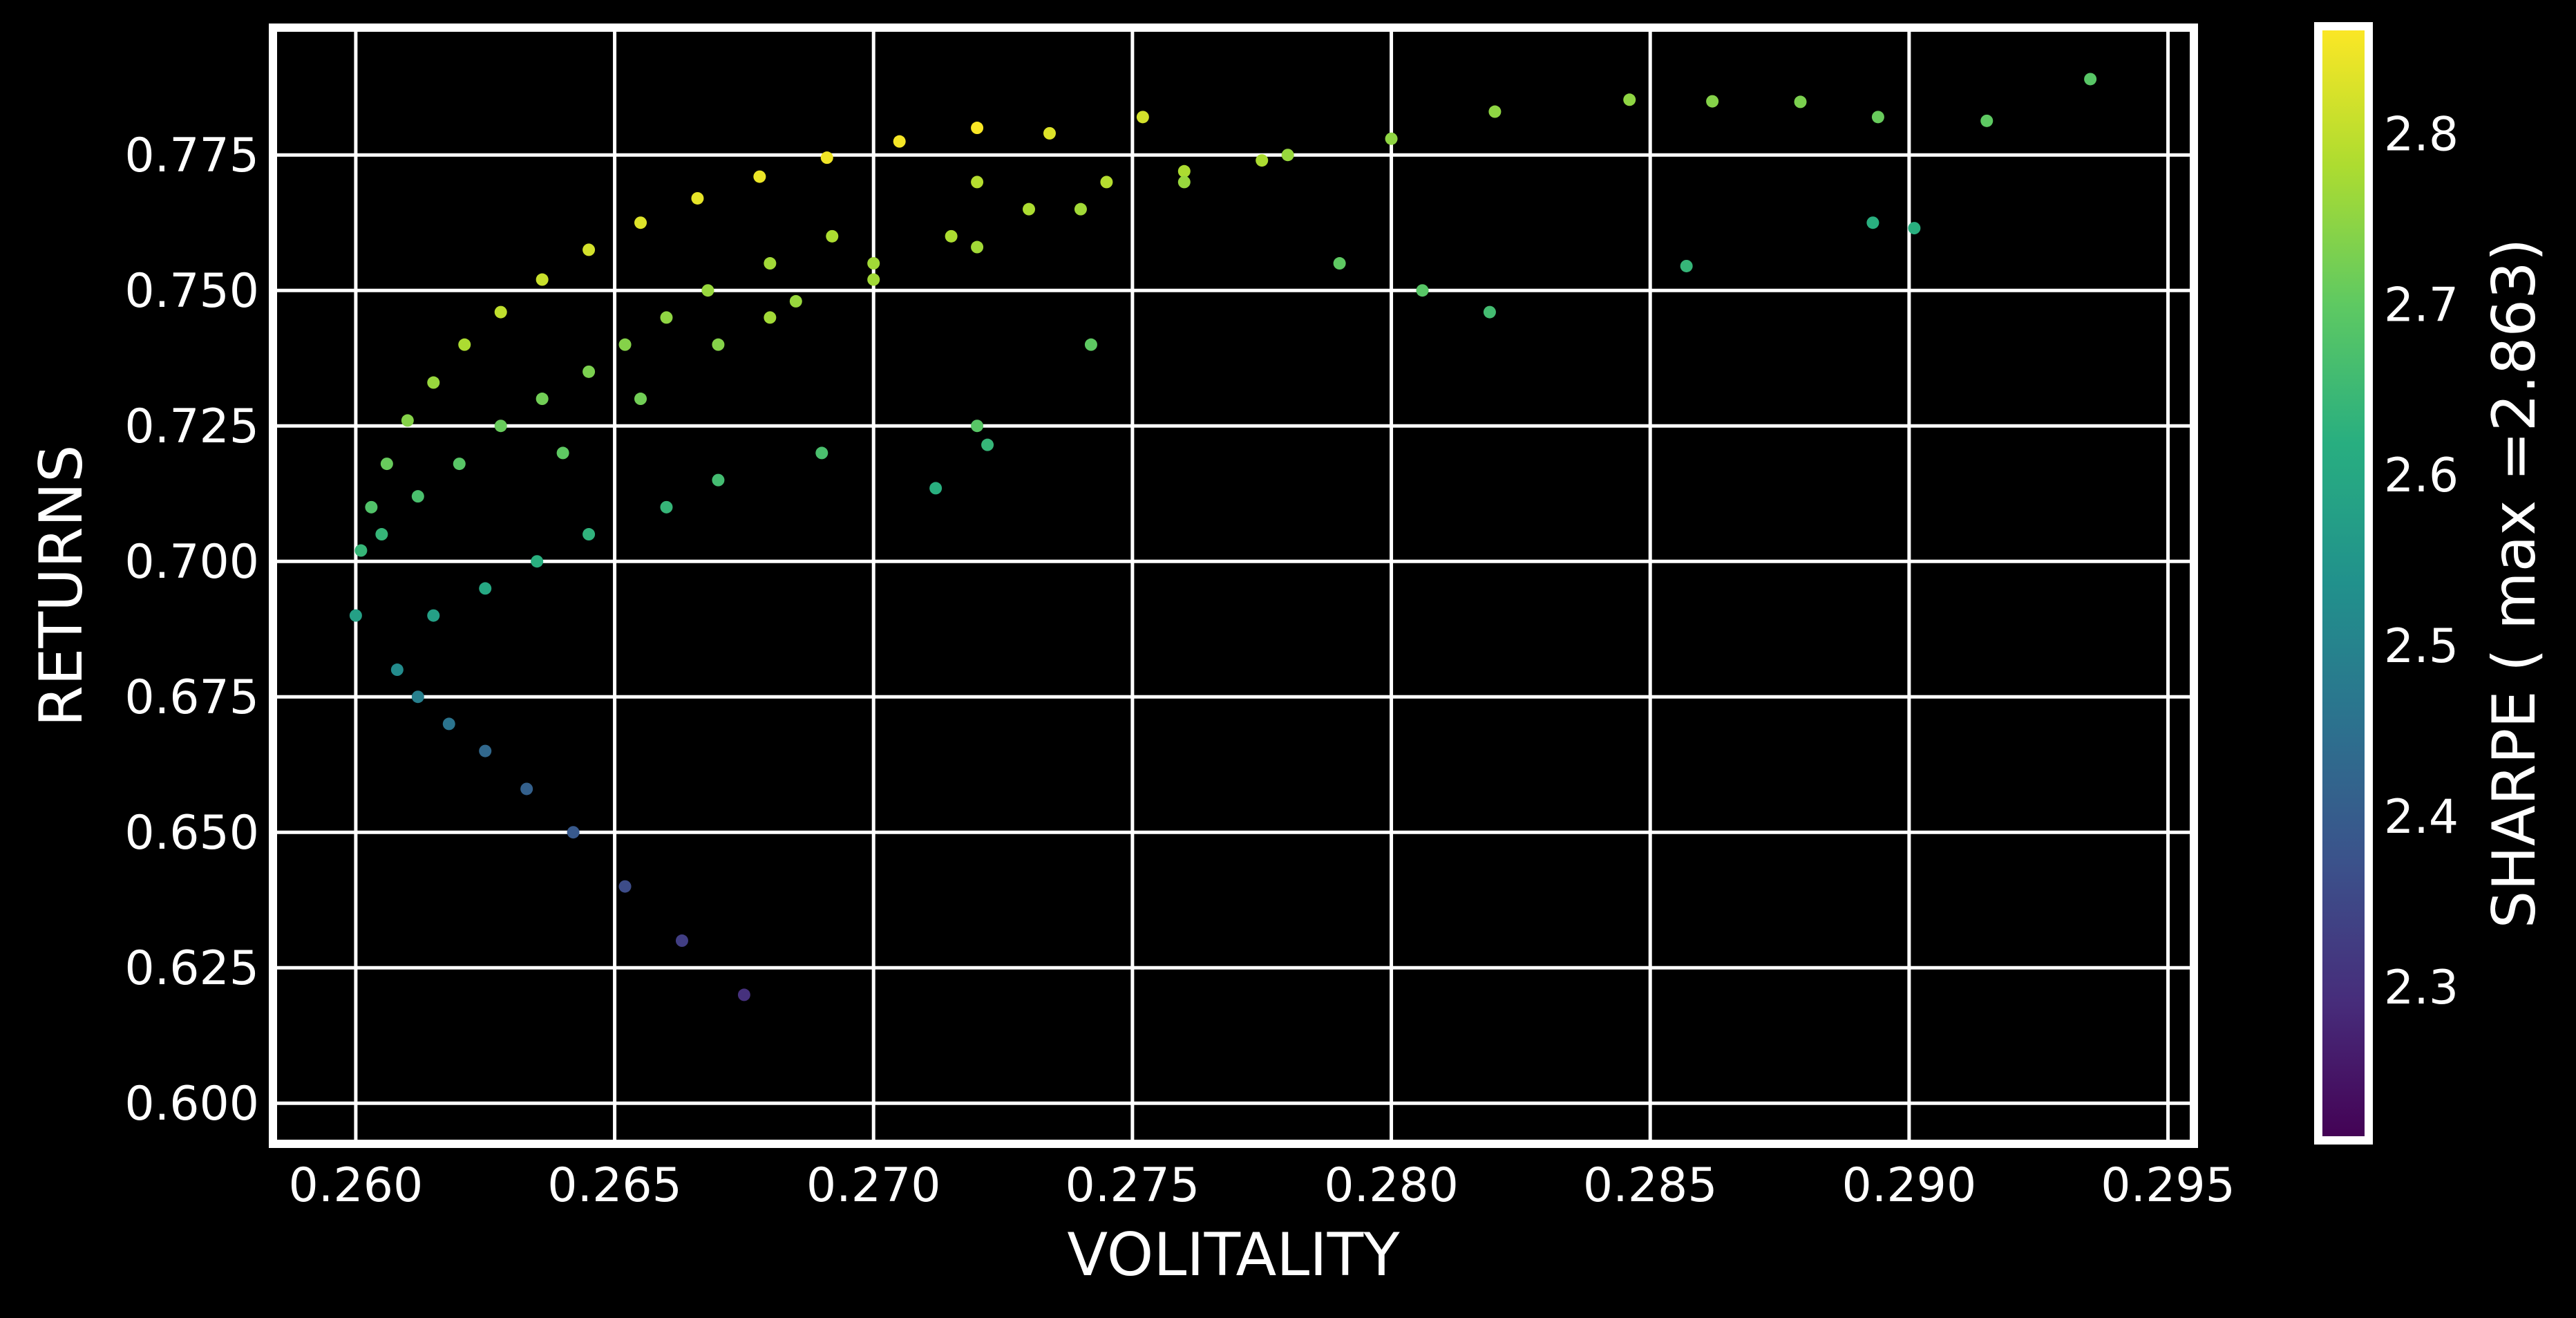  What do you see at coordinates (1262, 1186) in the screenshot?
I see `x-tick-labels: 0.260 0.265 0.270 0.275 0.280 0.285 0.290 0.295` at bounding box center [1262, 1186].